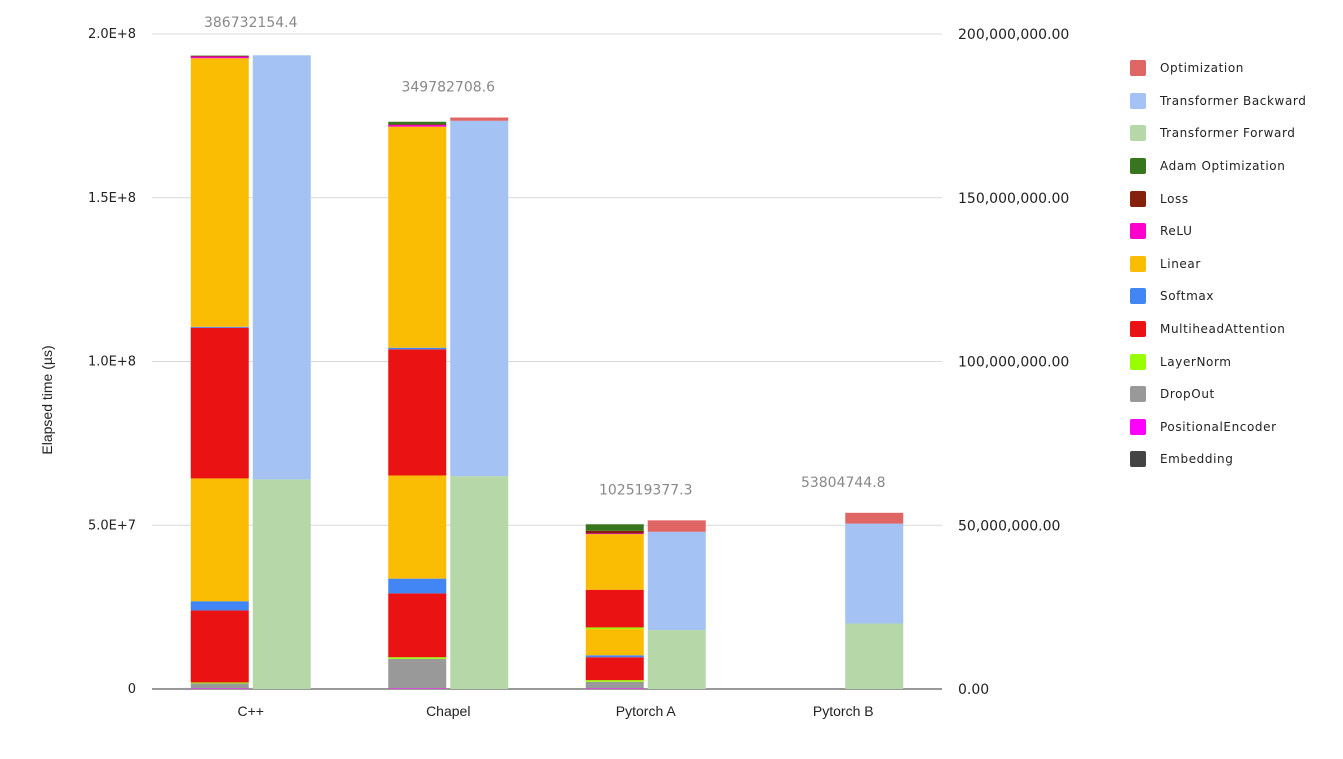  I want to click on legend-label: Linear, so click(1180, 263).